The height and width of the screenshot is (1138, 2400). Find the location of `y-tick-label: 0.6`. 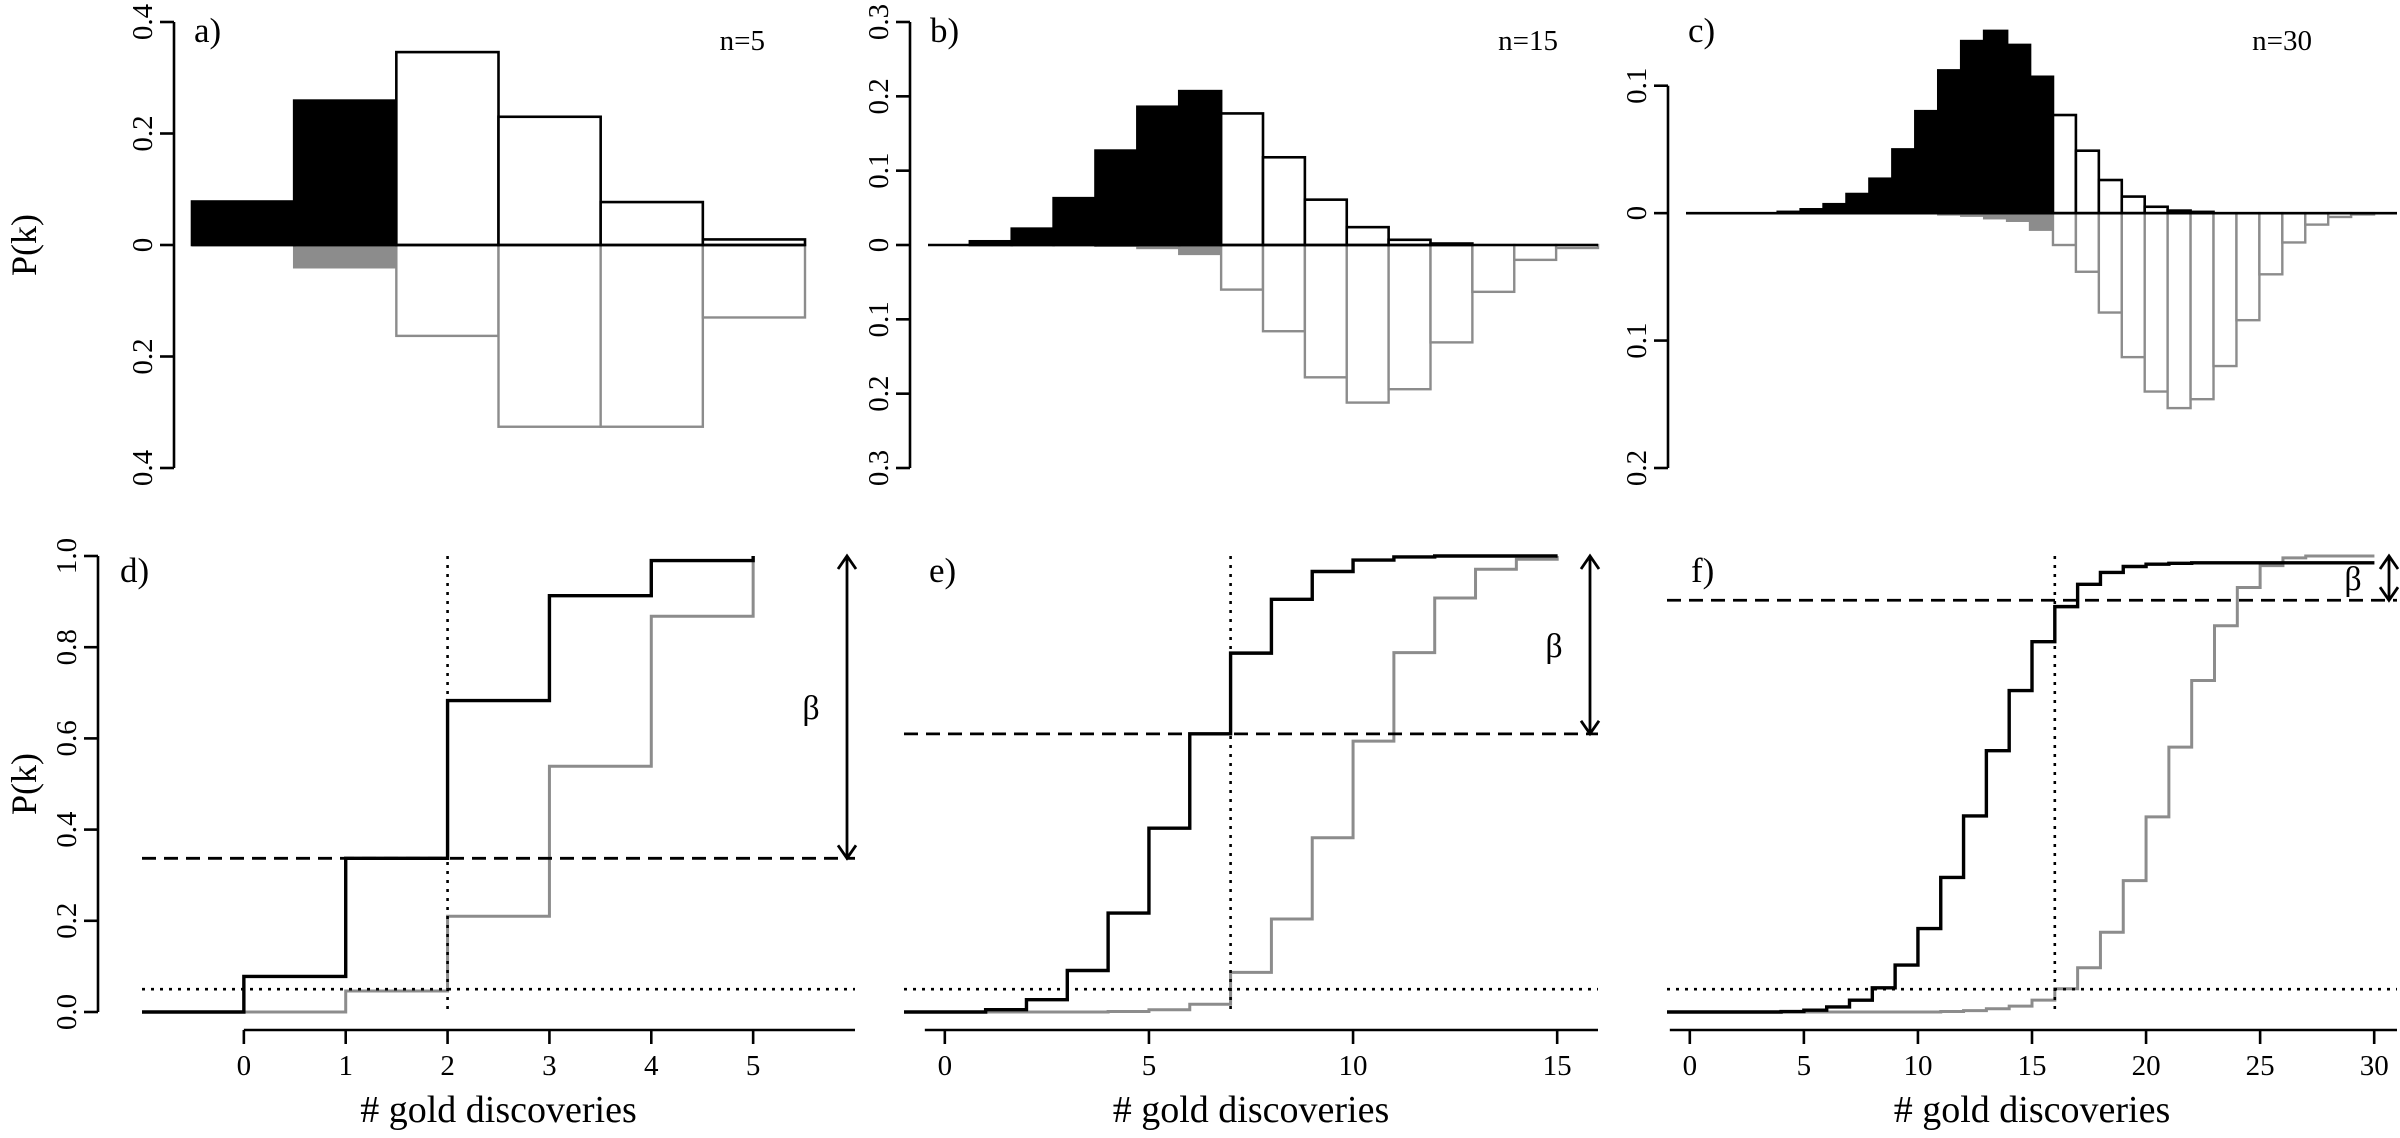

y-tick-label: 0.6 is located at coordinates (67, 738).